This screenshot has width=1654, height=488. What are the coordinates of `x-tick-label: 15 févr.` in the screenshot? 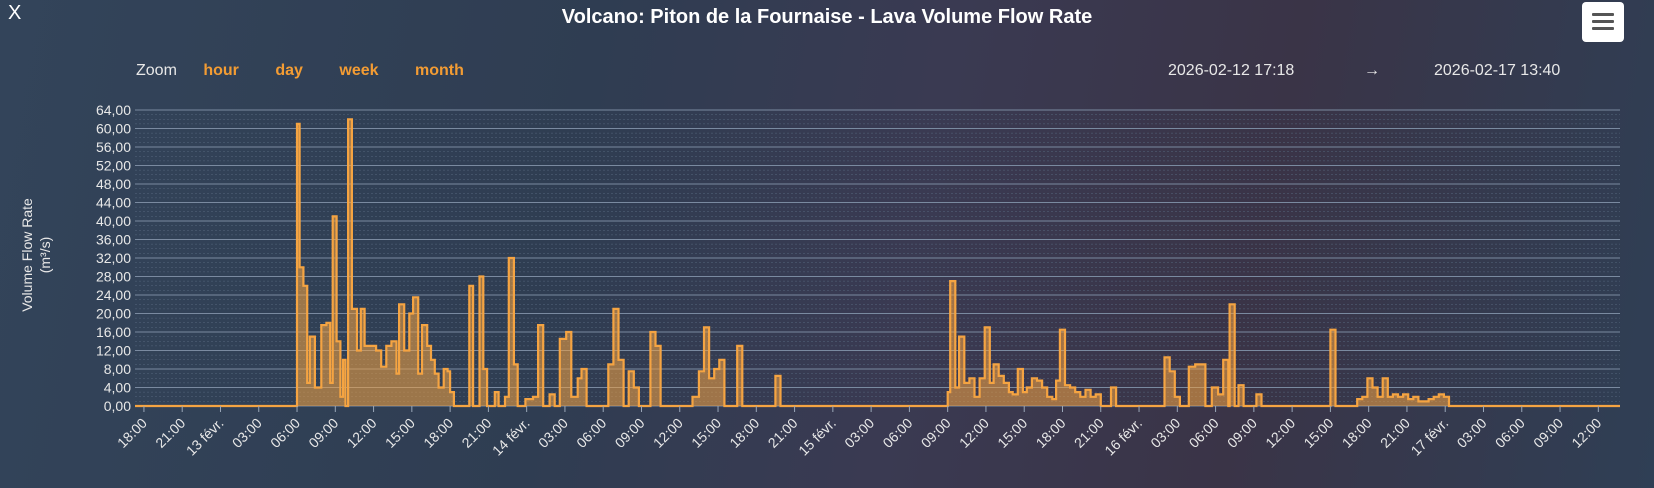 It's located at (817, 437).